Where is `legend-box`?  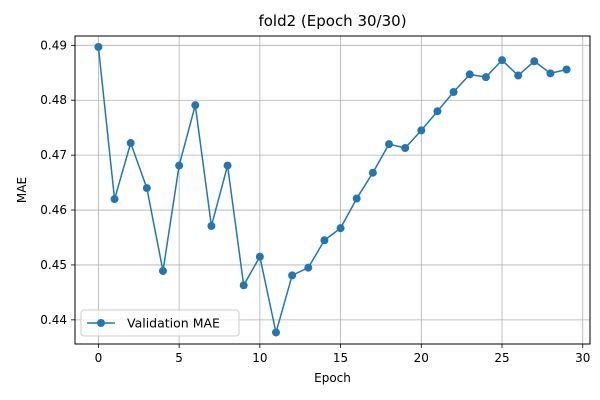 legend-box is located at coordinates (160, 323).